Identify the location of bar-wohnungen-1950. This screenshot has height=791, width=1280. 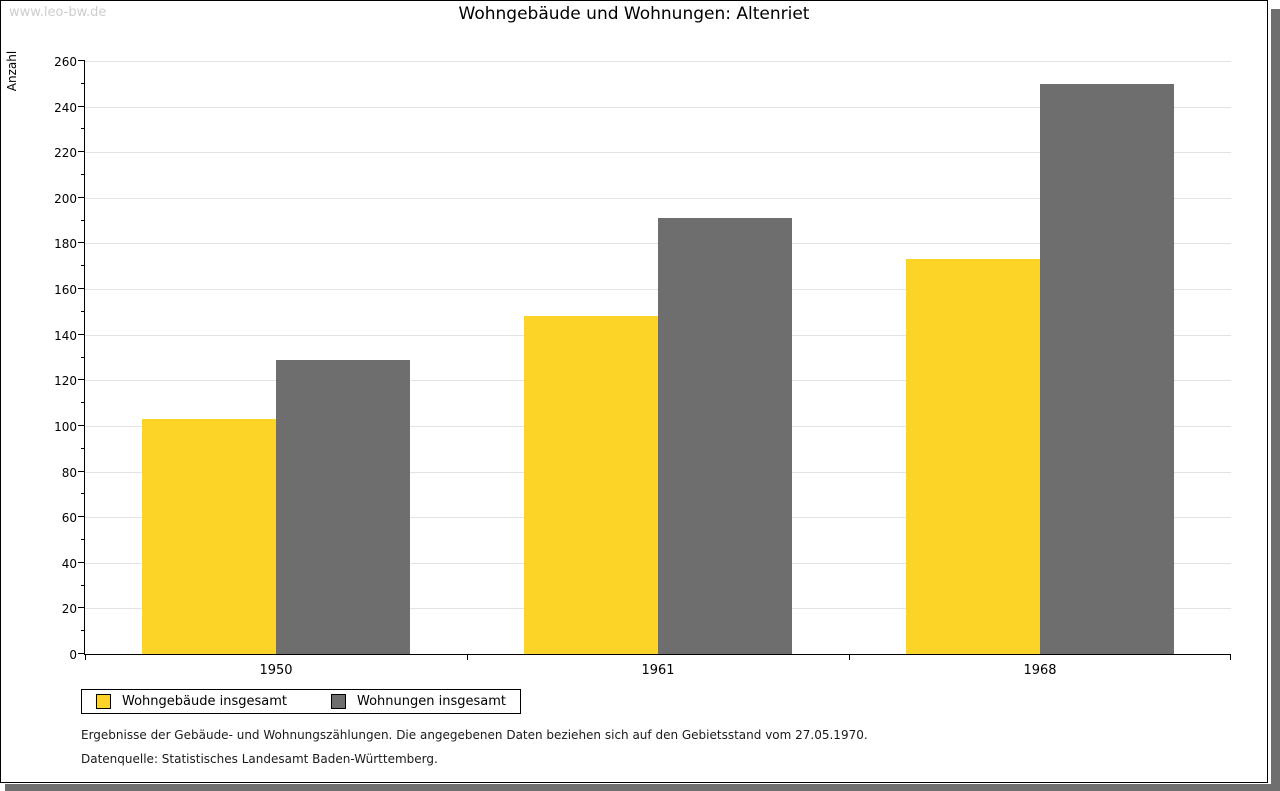
(343, 506).